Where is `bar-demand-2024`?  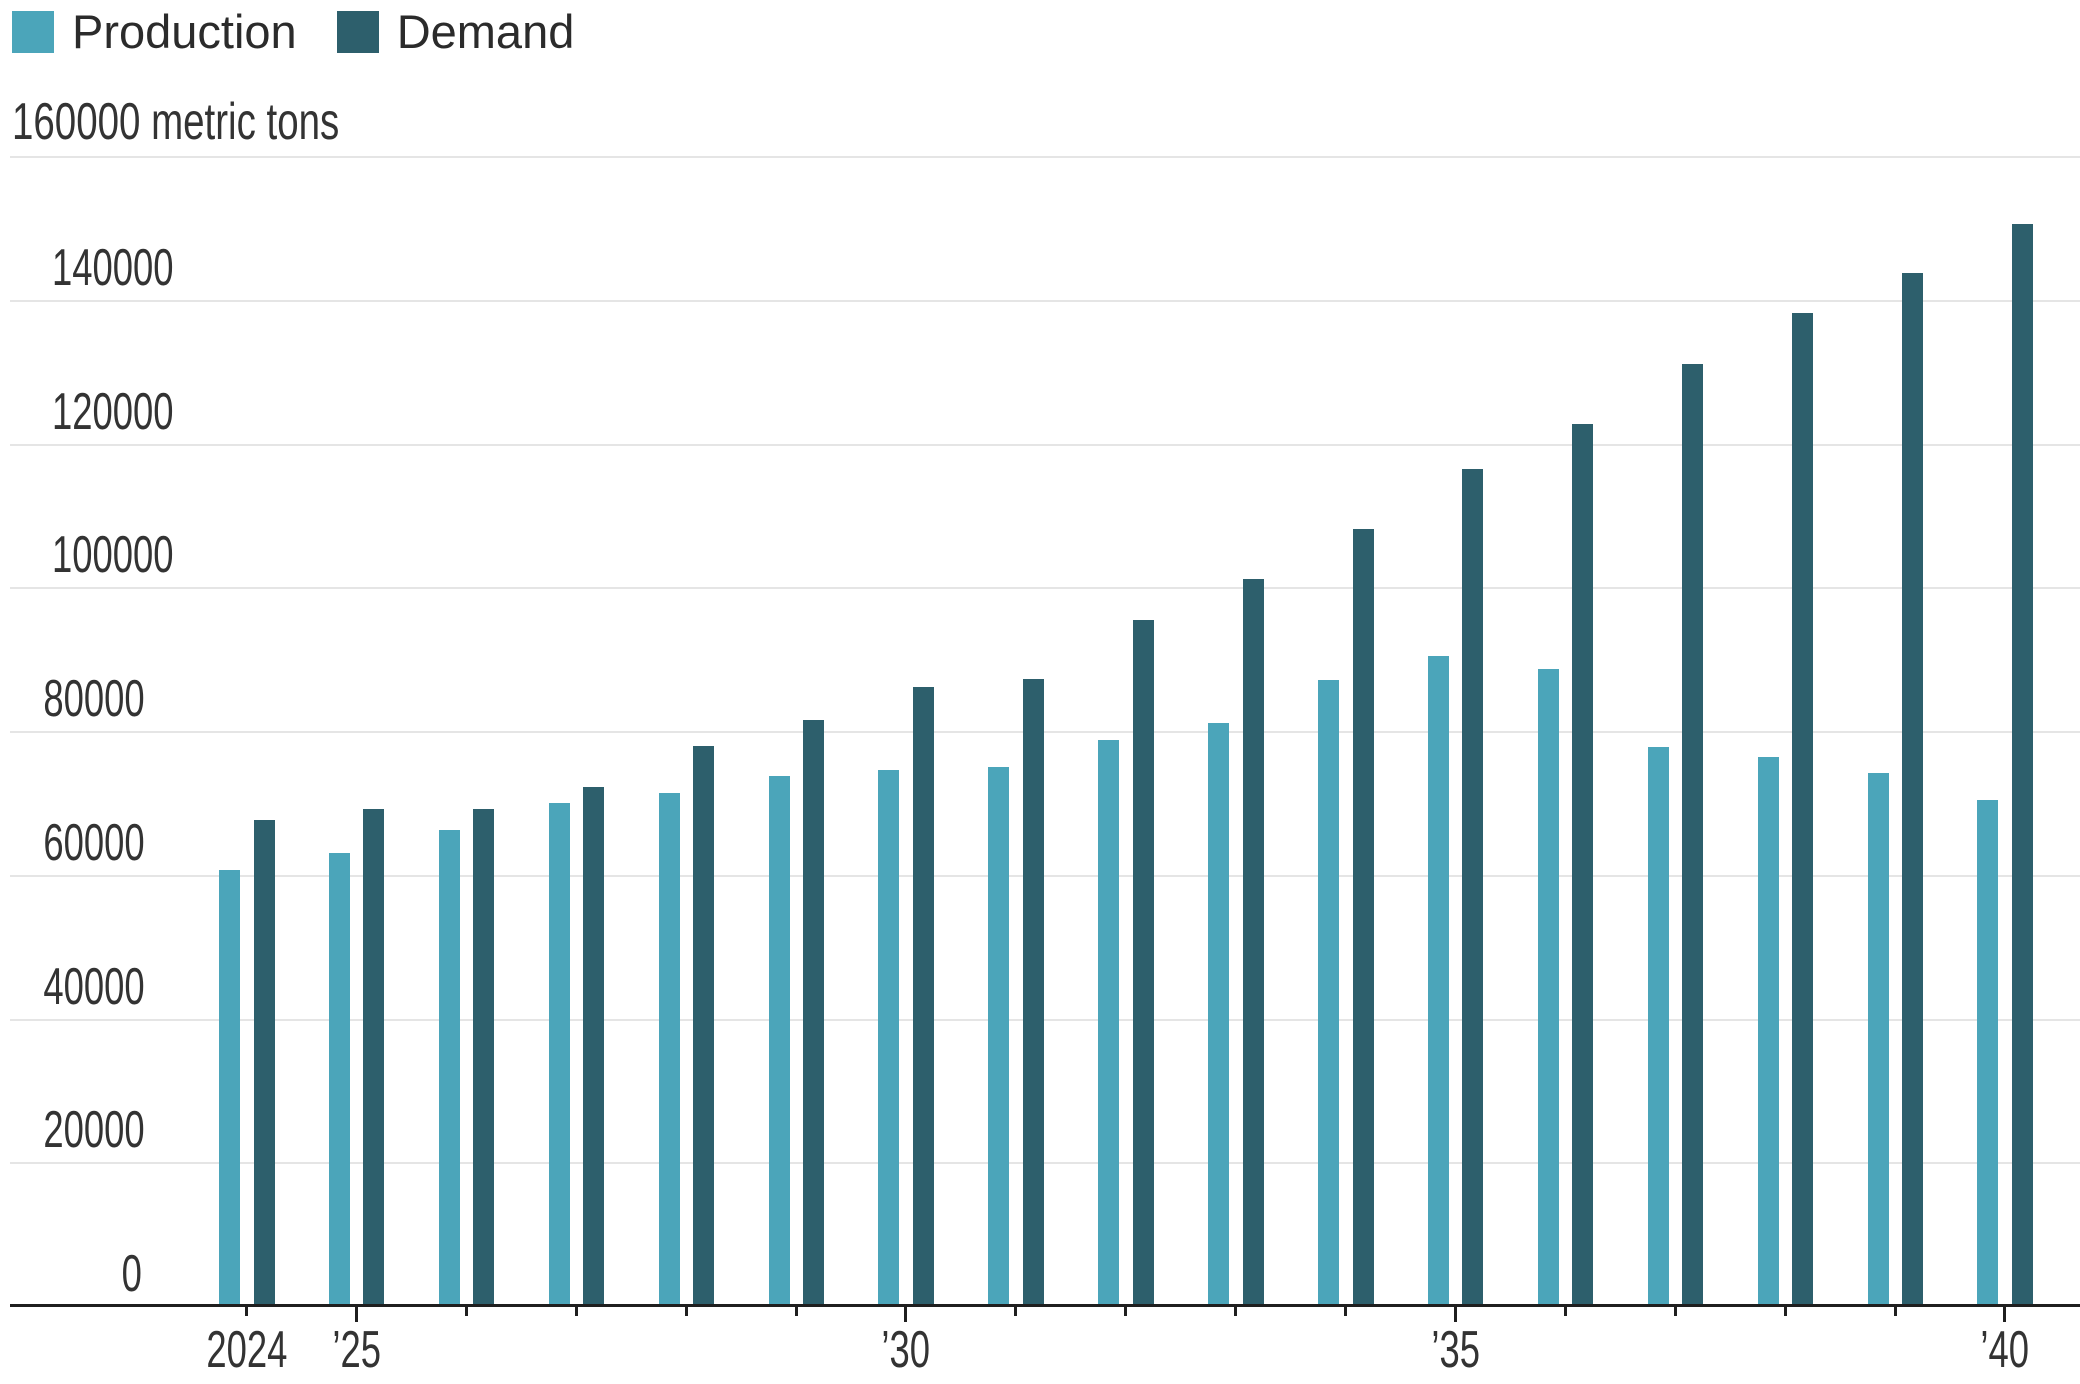 bar-demand-2024 is located at coordinates (264, 1062).